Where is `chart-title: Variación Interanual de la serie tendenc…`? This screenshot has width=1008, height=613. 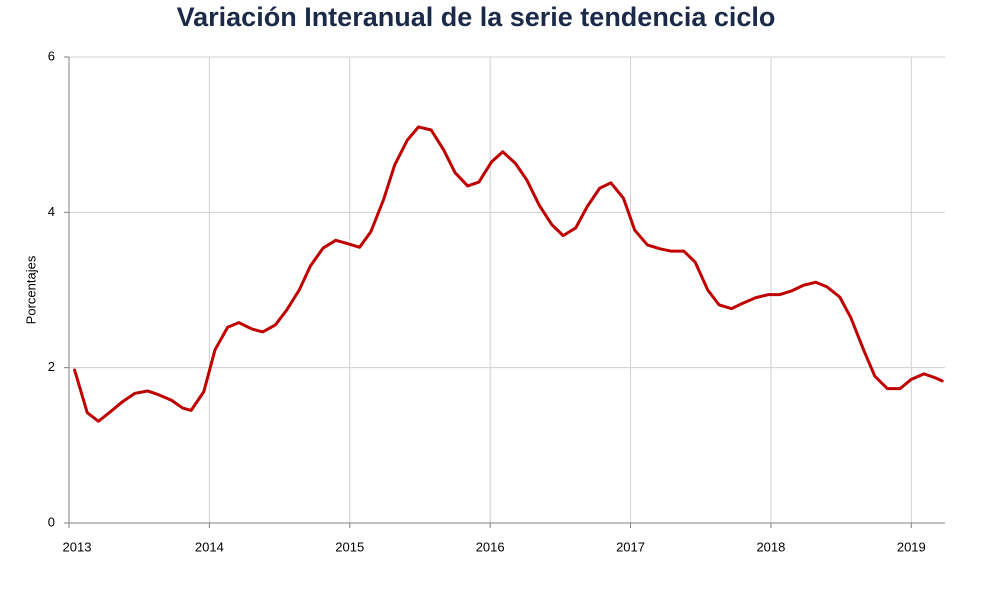 chart-title: Variación Interanual de la serie tendenc… is located at coordinates (476, 17).